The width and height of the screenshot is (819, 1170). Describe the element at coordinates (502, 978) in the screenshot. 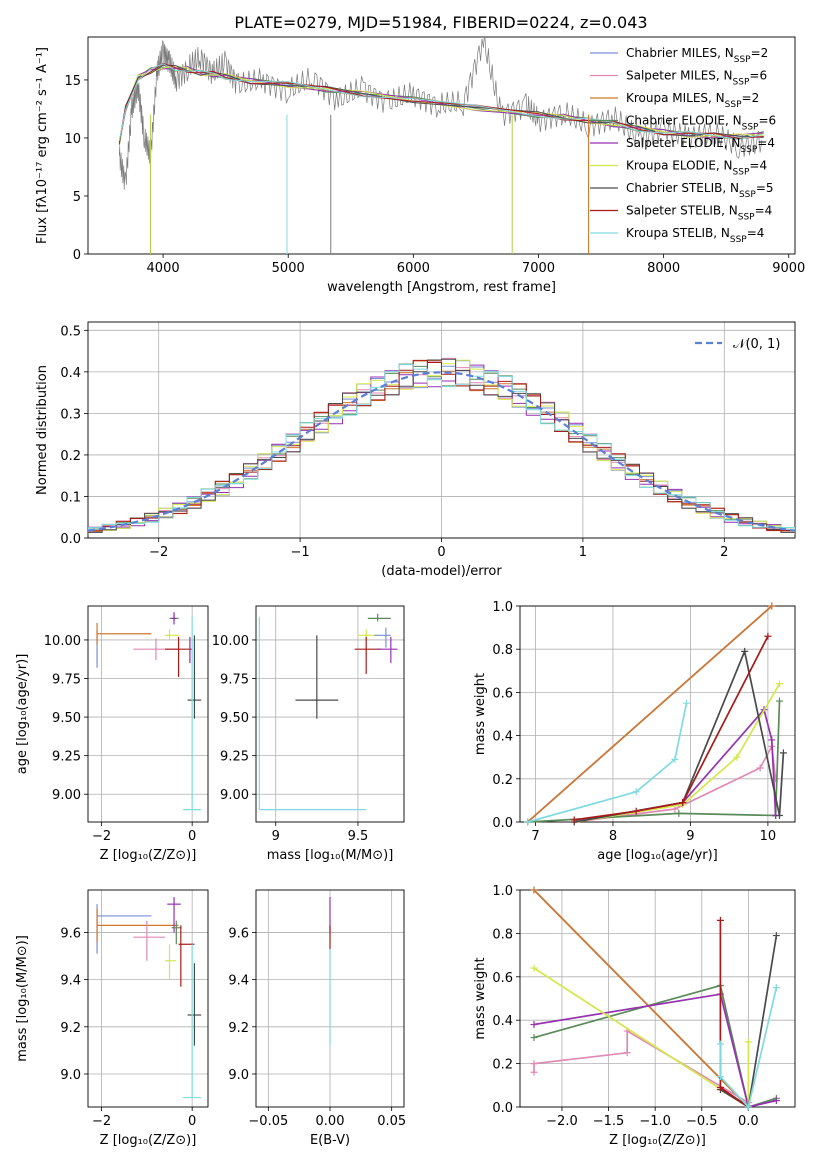

I see `massweight_vs_z-ytick-label: 0.6` at that location.